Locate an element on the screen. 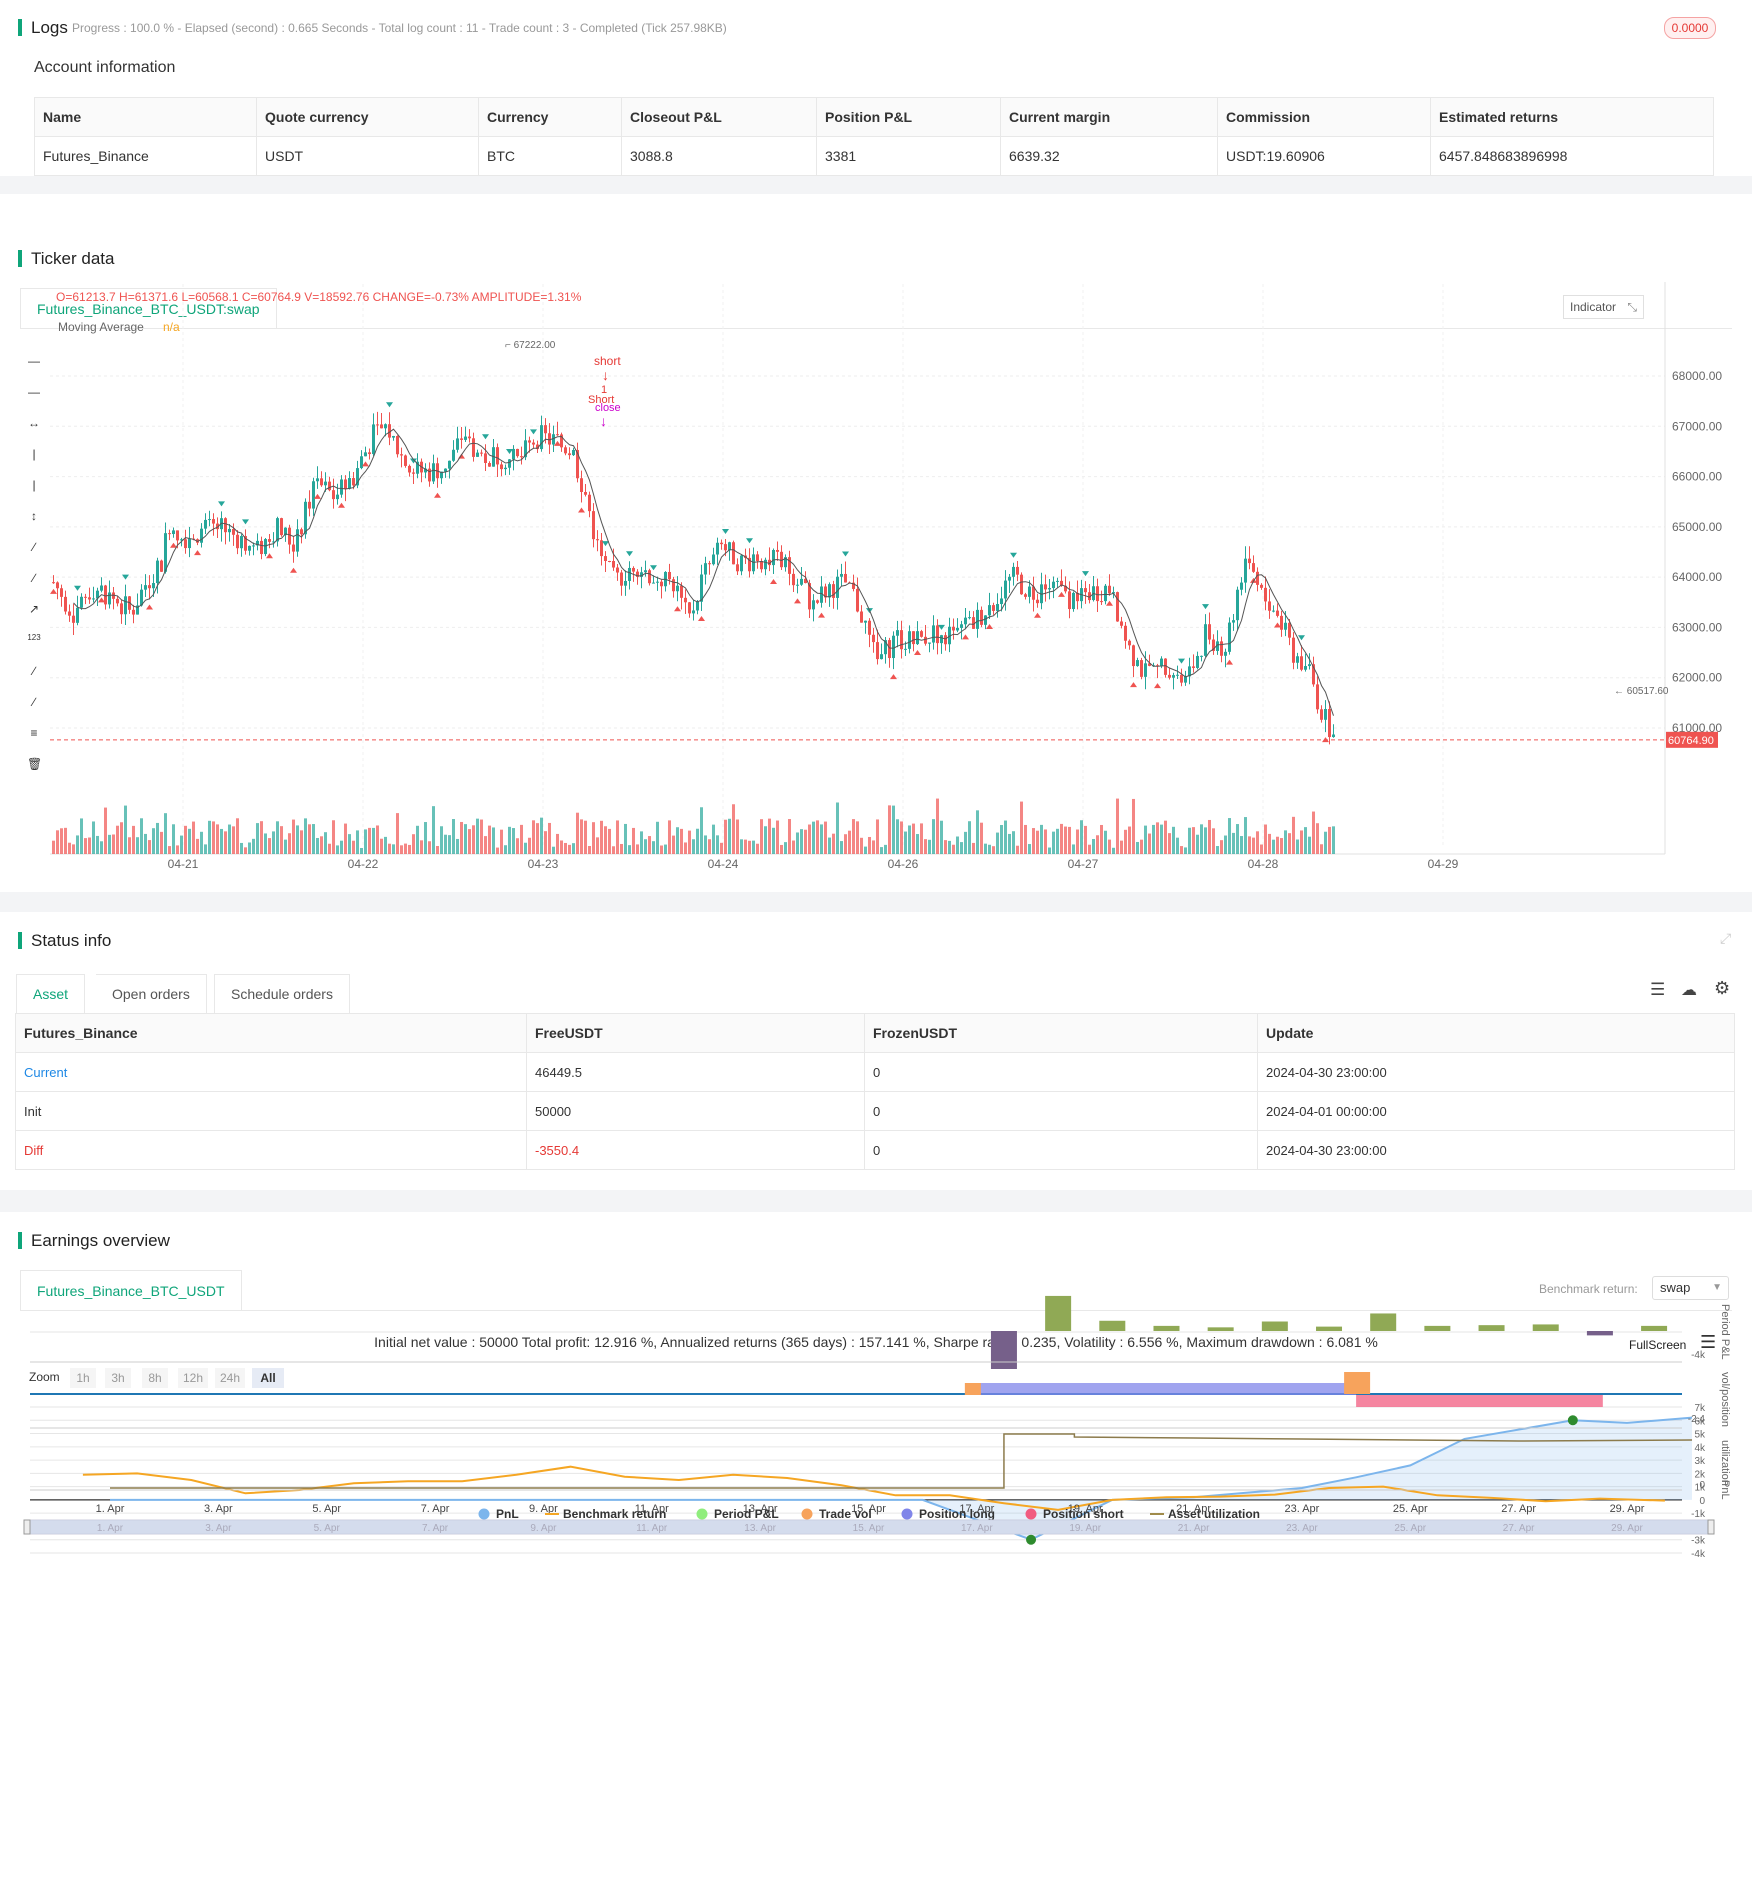 The height and width of the screenshot is (1890, 1752). horizontal-ray-icon: — is located at coordinates (34, 392).